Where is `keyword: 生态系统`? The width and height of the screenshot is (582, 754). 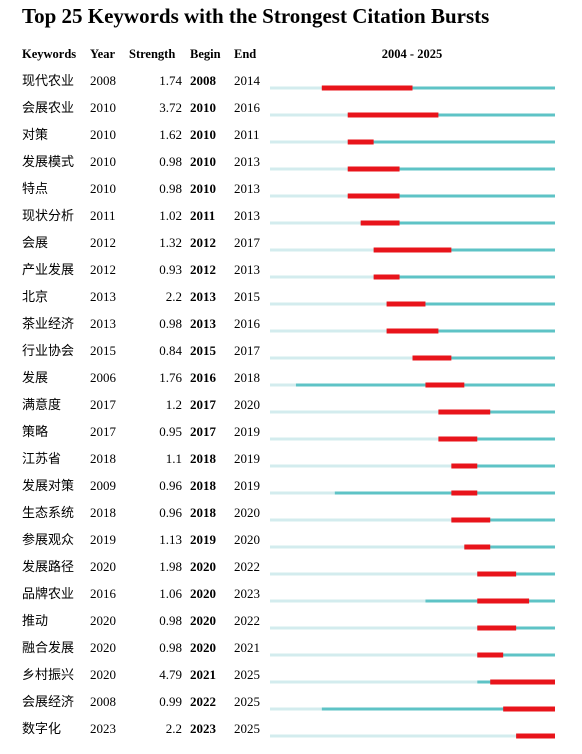 keyword: 生态系统 is located at coordinates (48, 512).